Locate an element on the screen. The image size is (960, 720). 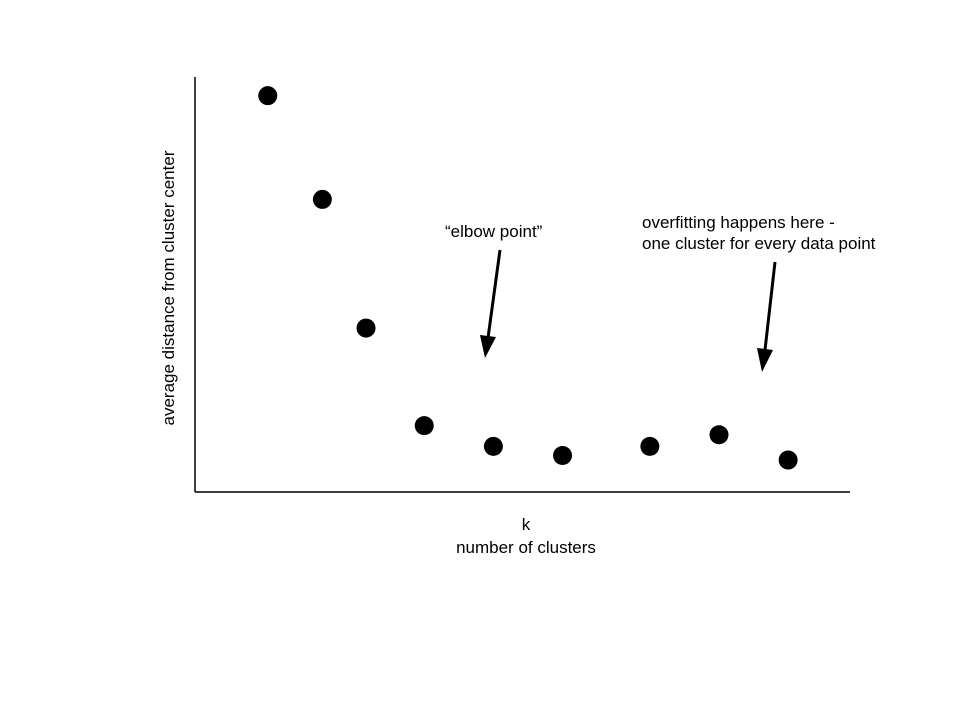
overfit-annotation-line-1: overfitting happens here - is located at coordinates (738, 222).